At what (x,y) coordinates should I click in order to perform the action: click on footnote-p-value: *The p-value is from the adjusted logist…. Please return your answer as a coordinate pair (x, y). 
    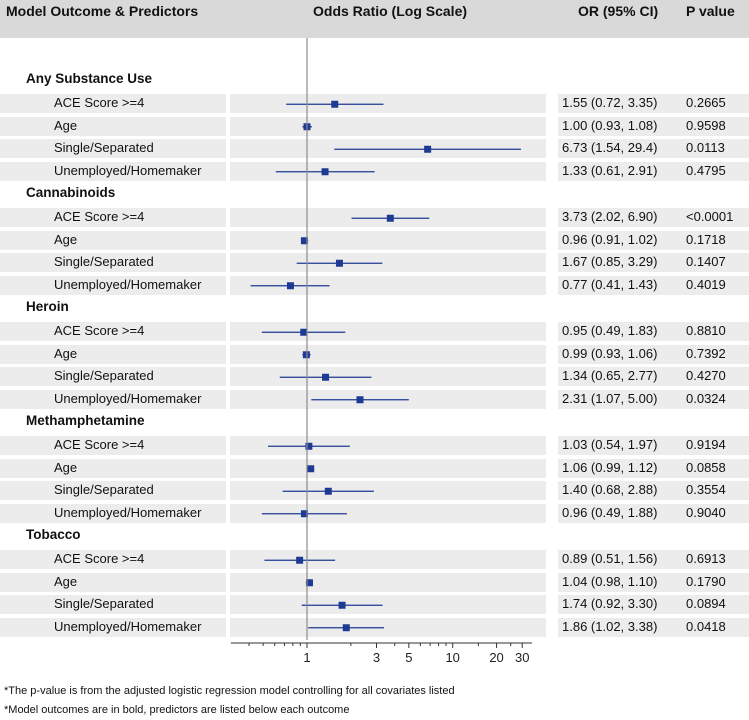
    Looking at the image, I should click on (229, 691).